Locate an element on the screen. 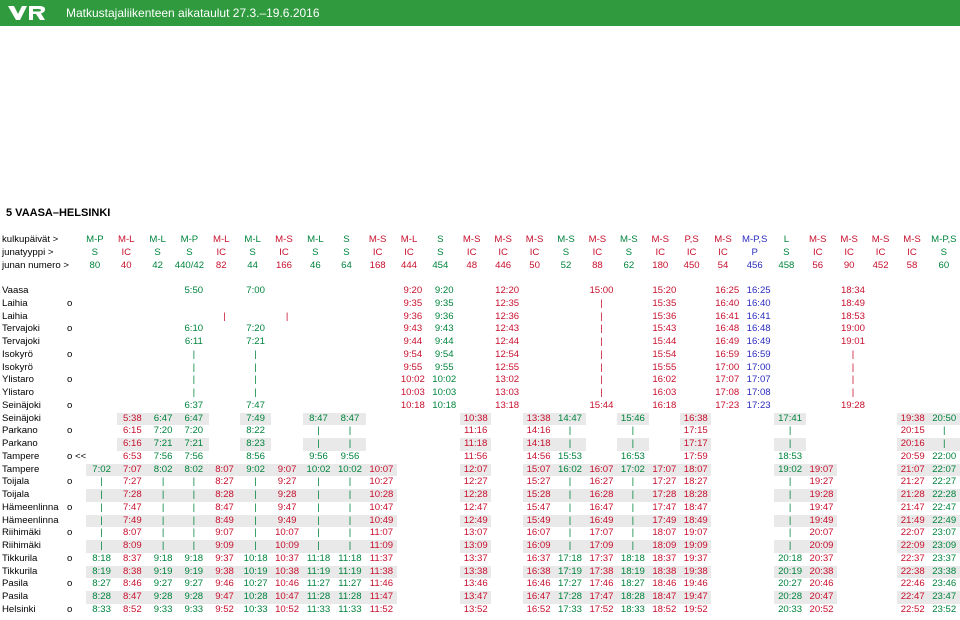 Image resolution: width=960 pixels, height=620 pixels. time-cell: 21:27 is located at coordinates (912, 482).